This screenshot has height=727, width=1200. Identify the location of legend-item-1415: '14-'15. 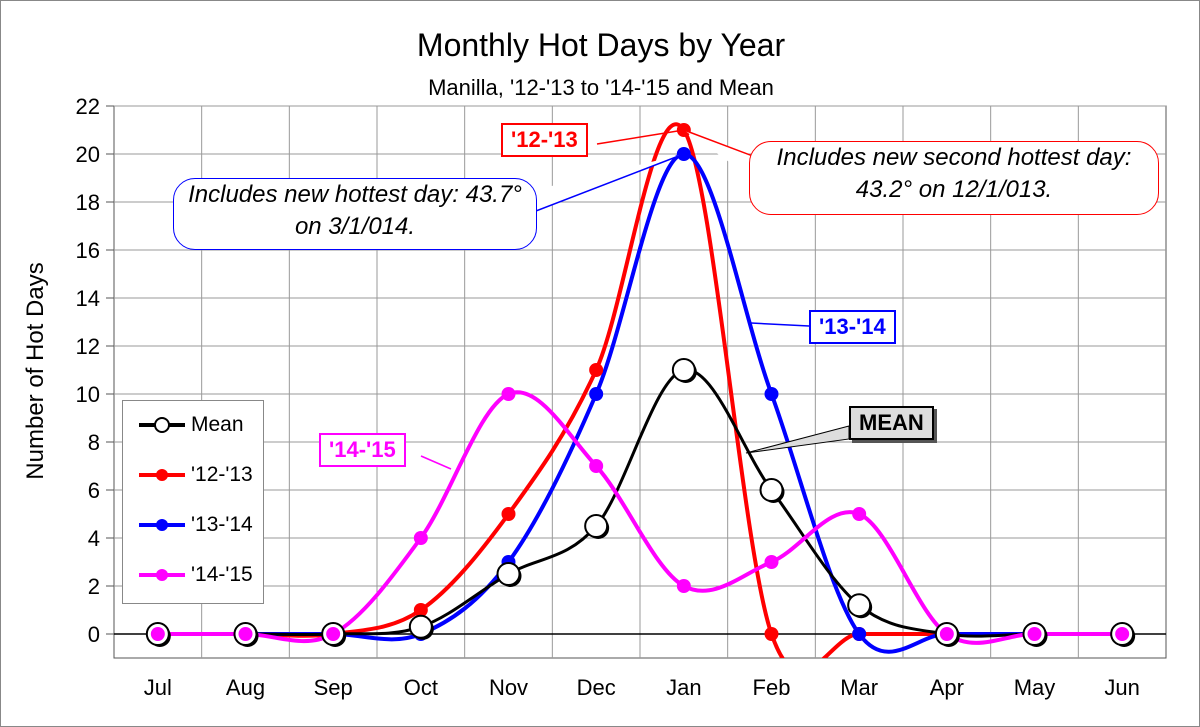
(195, 575).